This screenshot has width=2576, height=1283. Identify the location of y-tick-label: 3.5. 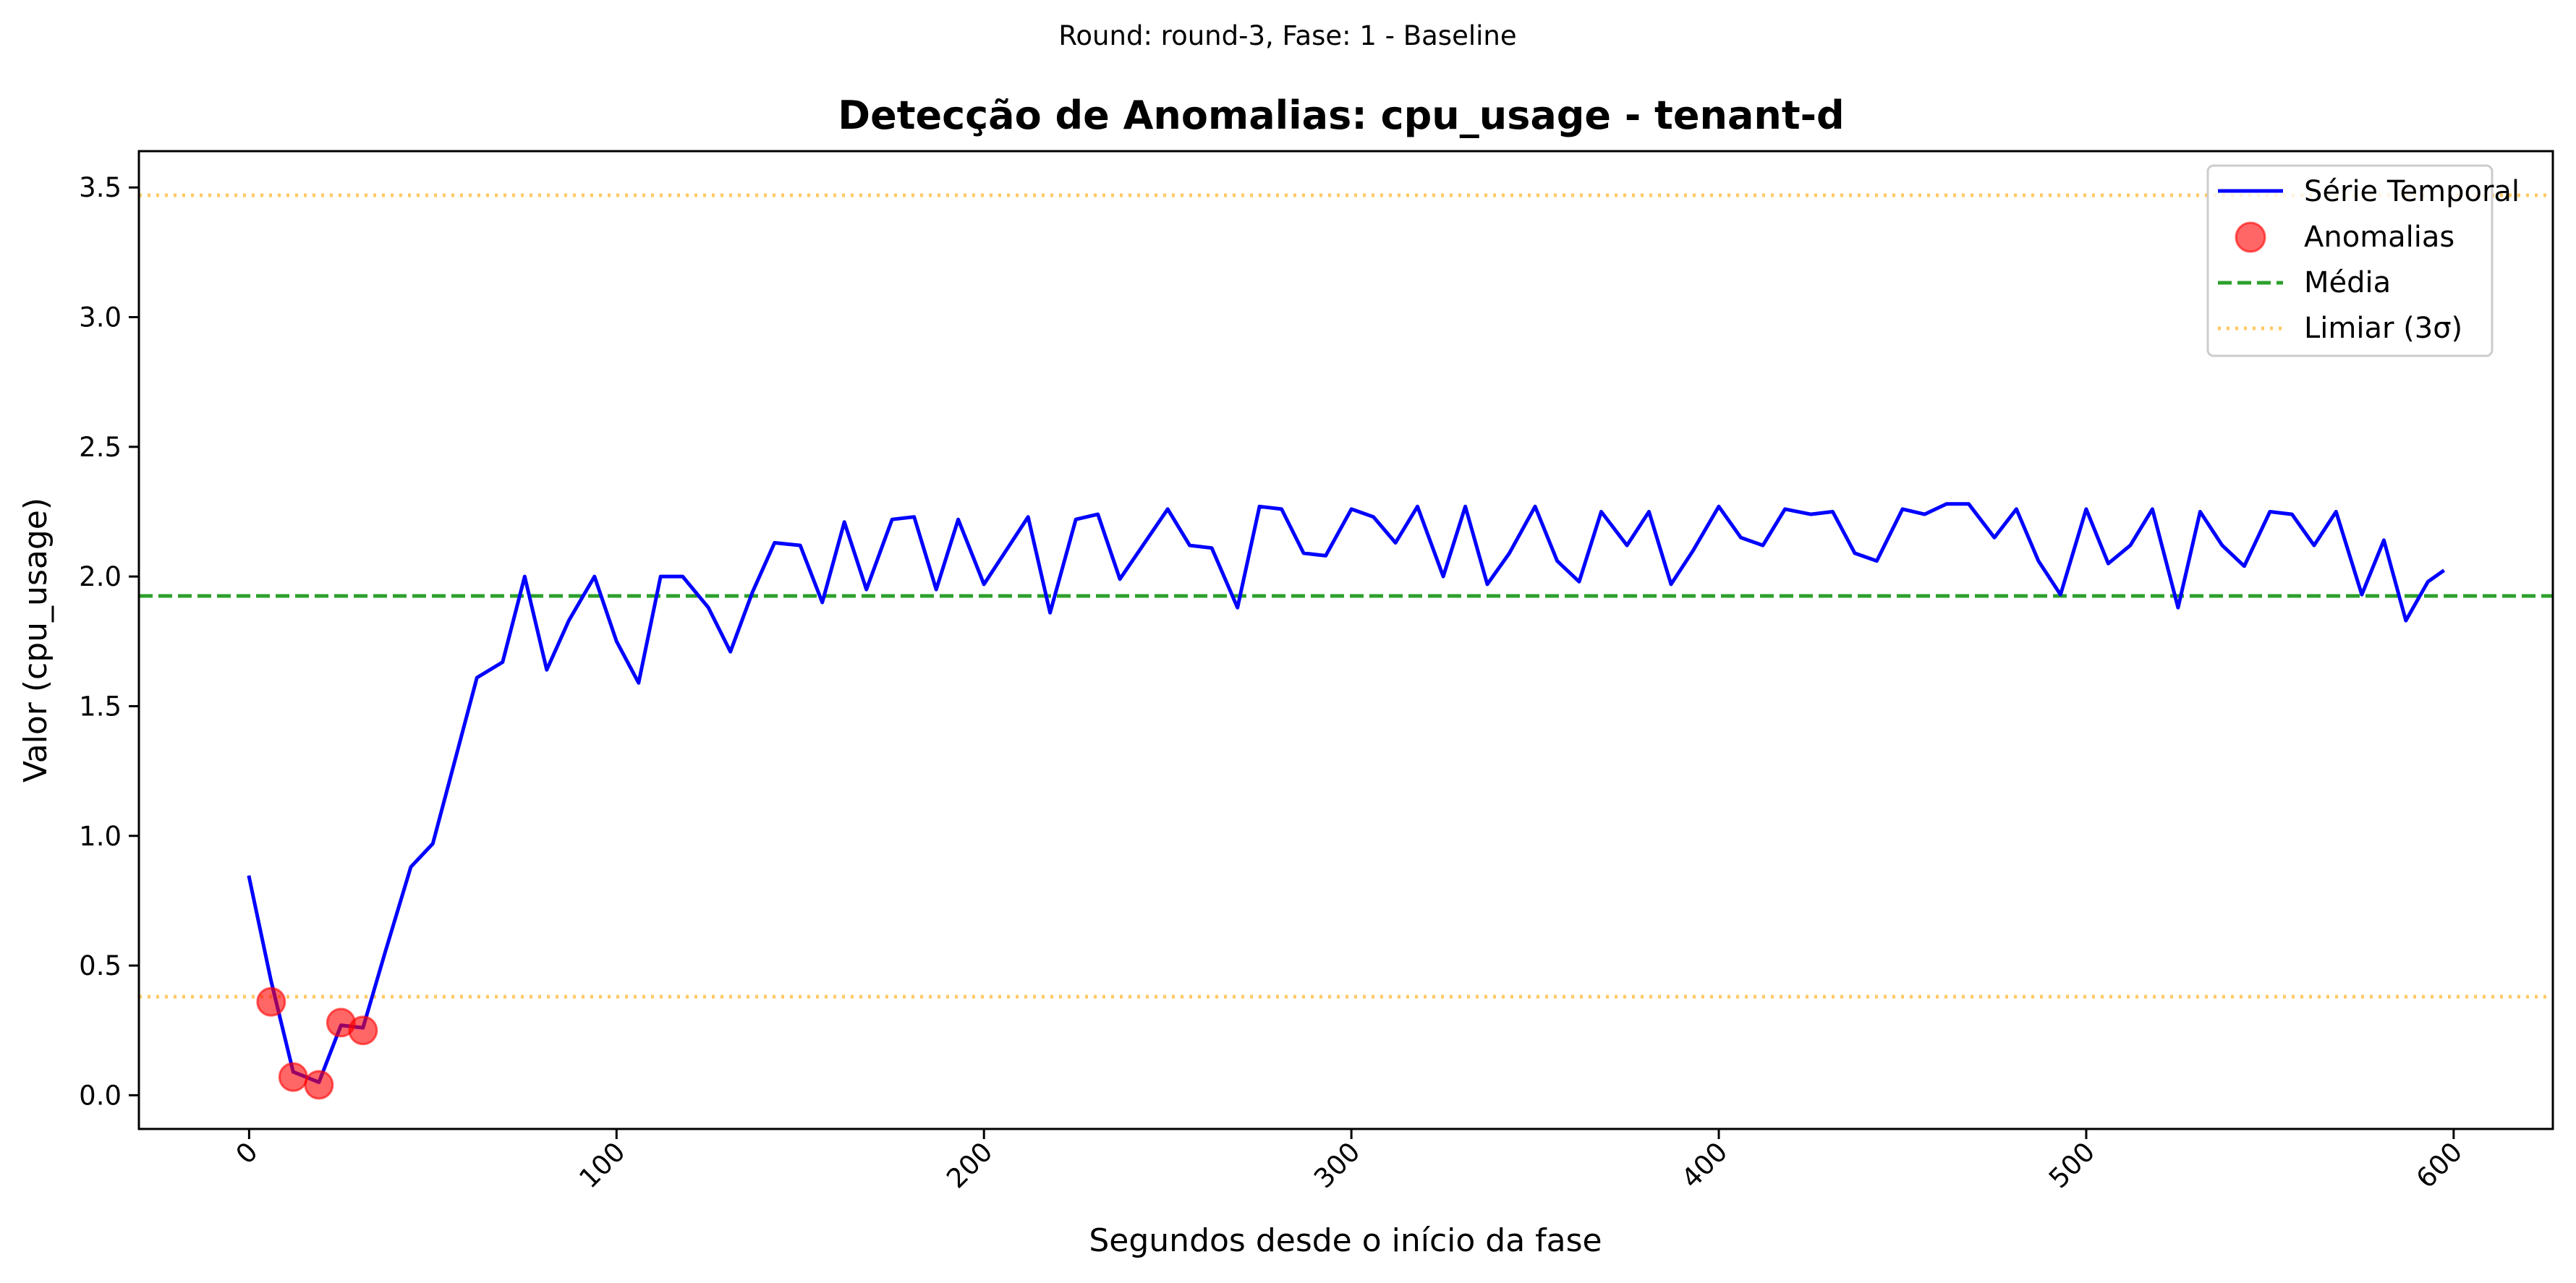
(100, 187).